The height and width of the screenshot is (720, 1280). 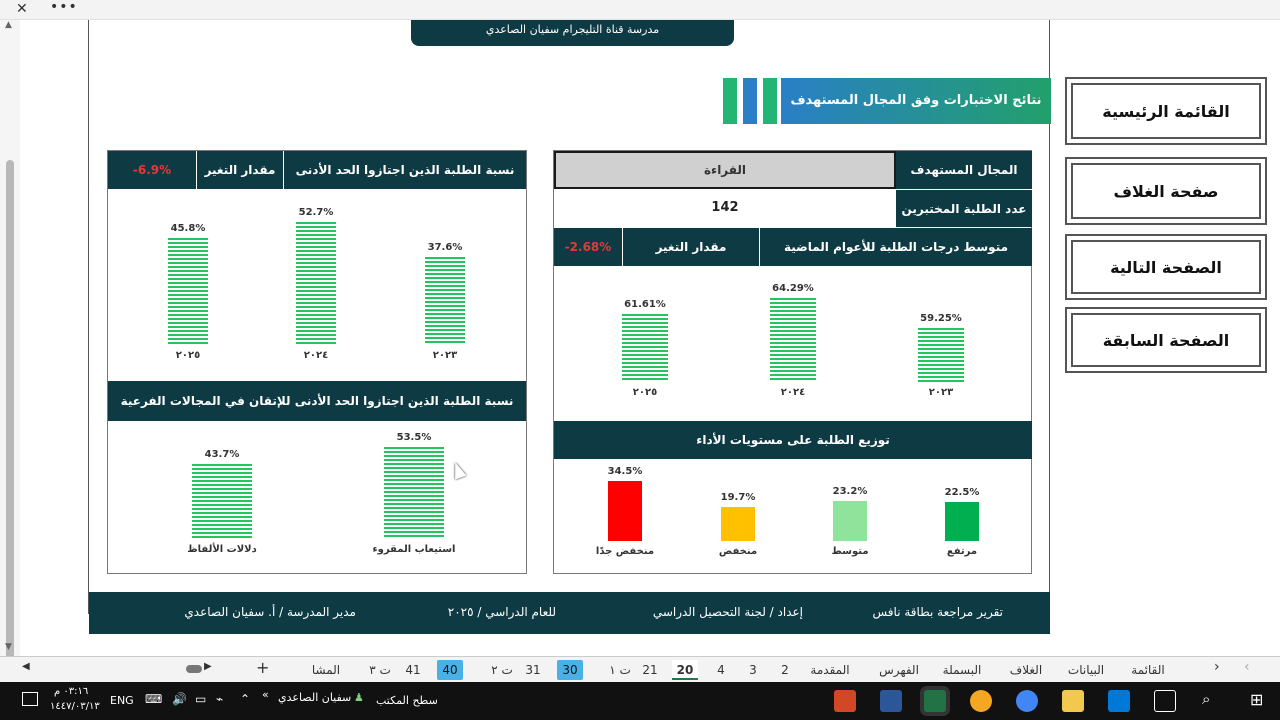 What do you see at coordinates (941, 392) in the screenshot?
I see `category-label: ٢٠٢٣` at bounding box center [941, 392].